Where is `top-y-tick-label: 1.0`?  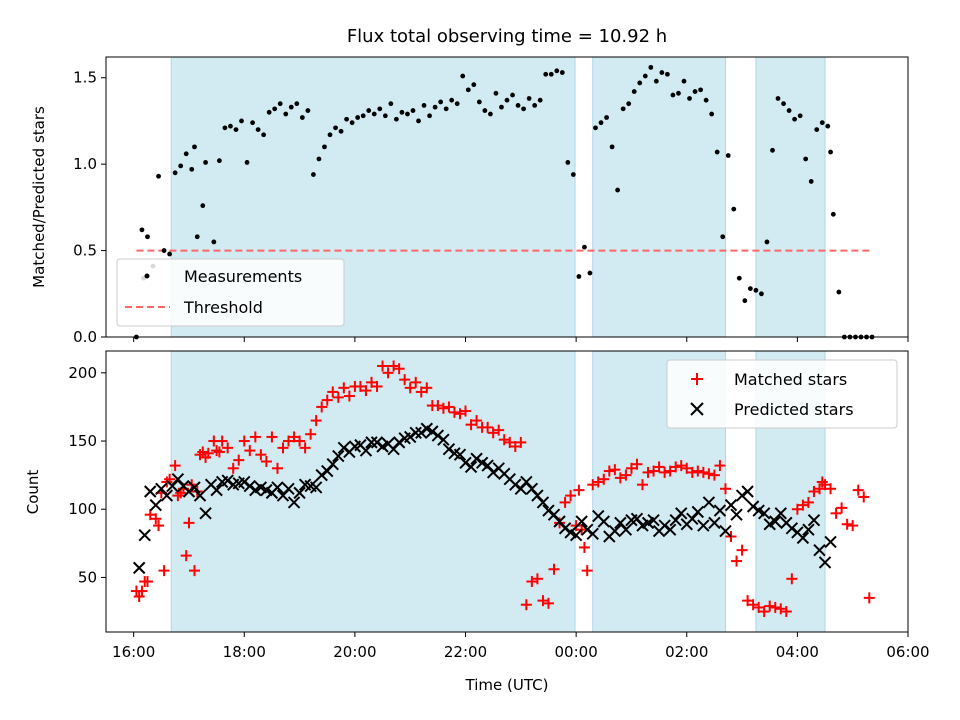 top-y-tick-label: 1.0 is located at coordinates (85, 164).